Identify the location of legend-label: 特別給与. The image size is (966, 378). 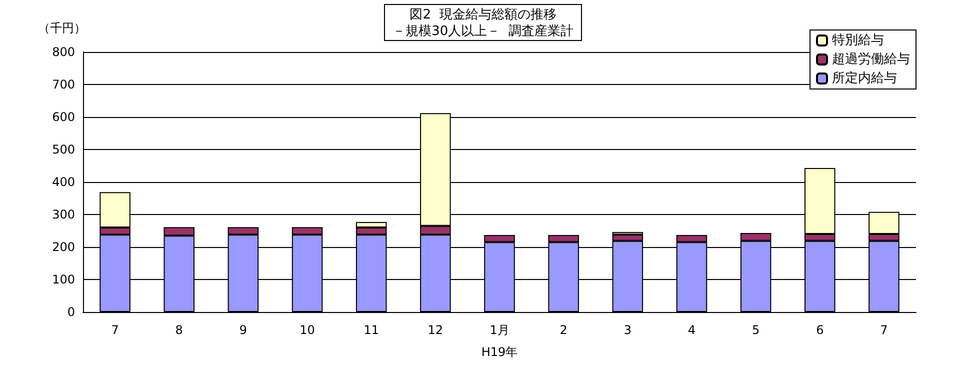
(858, 40).